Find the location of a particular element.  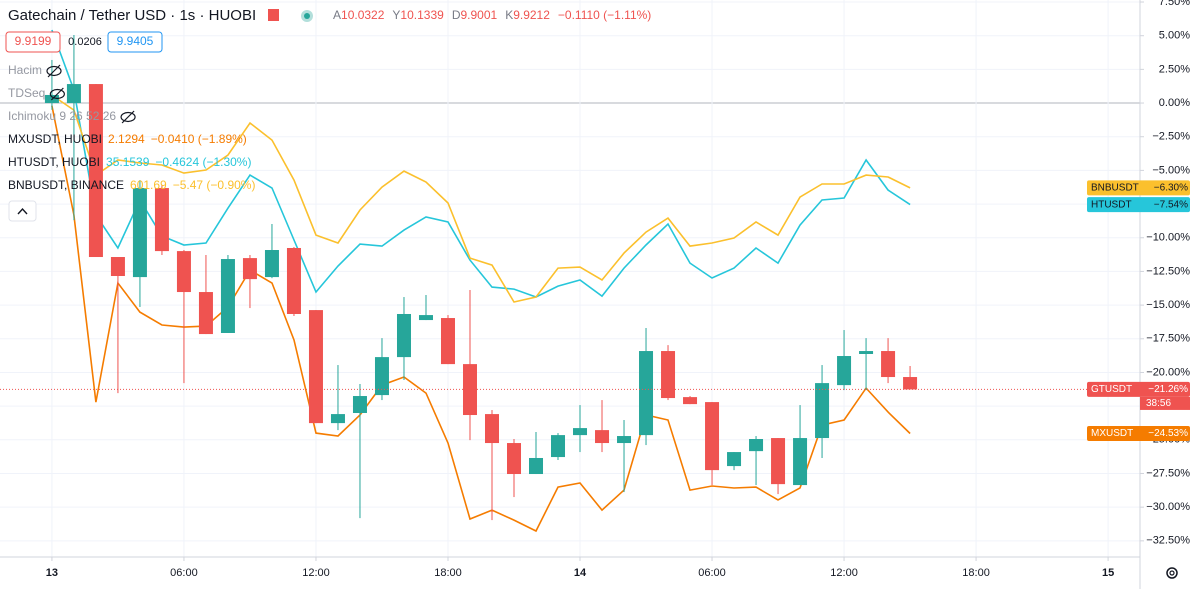

series-legend: MXUSDT, HUOBI 2.1294 −0.0410 (−1.89%) is located at coordinates (127, 139).